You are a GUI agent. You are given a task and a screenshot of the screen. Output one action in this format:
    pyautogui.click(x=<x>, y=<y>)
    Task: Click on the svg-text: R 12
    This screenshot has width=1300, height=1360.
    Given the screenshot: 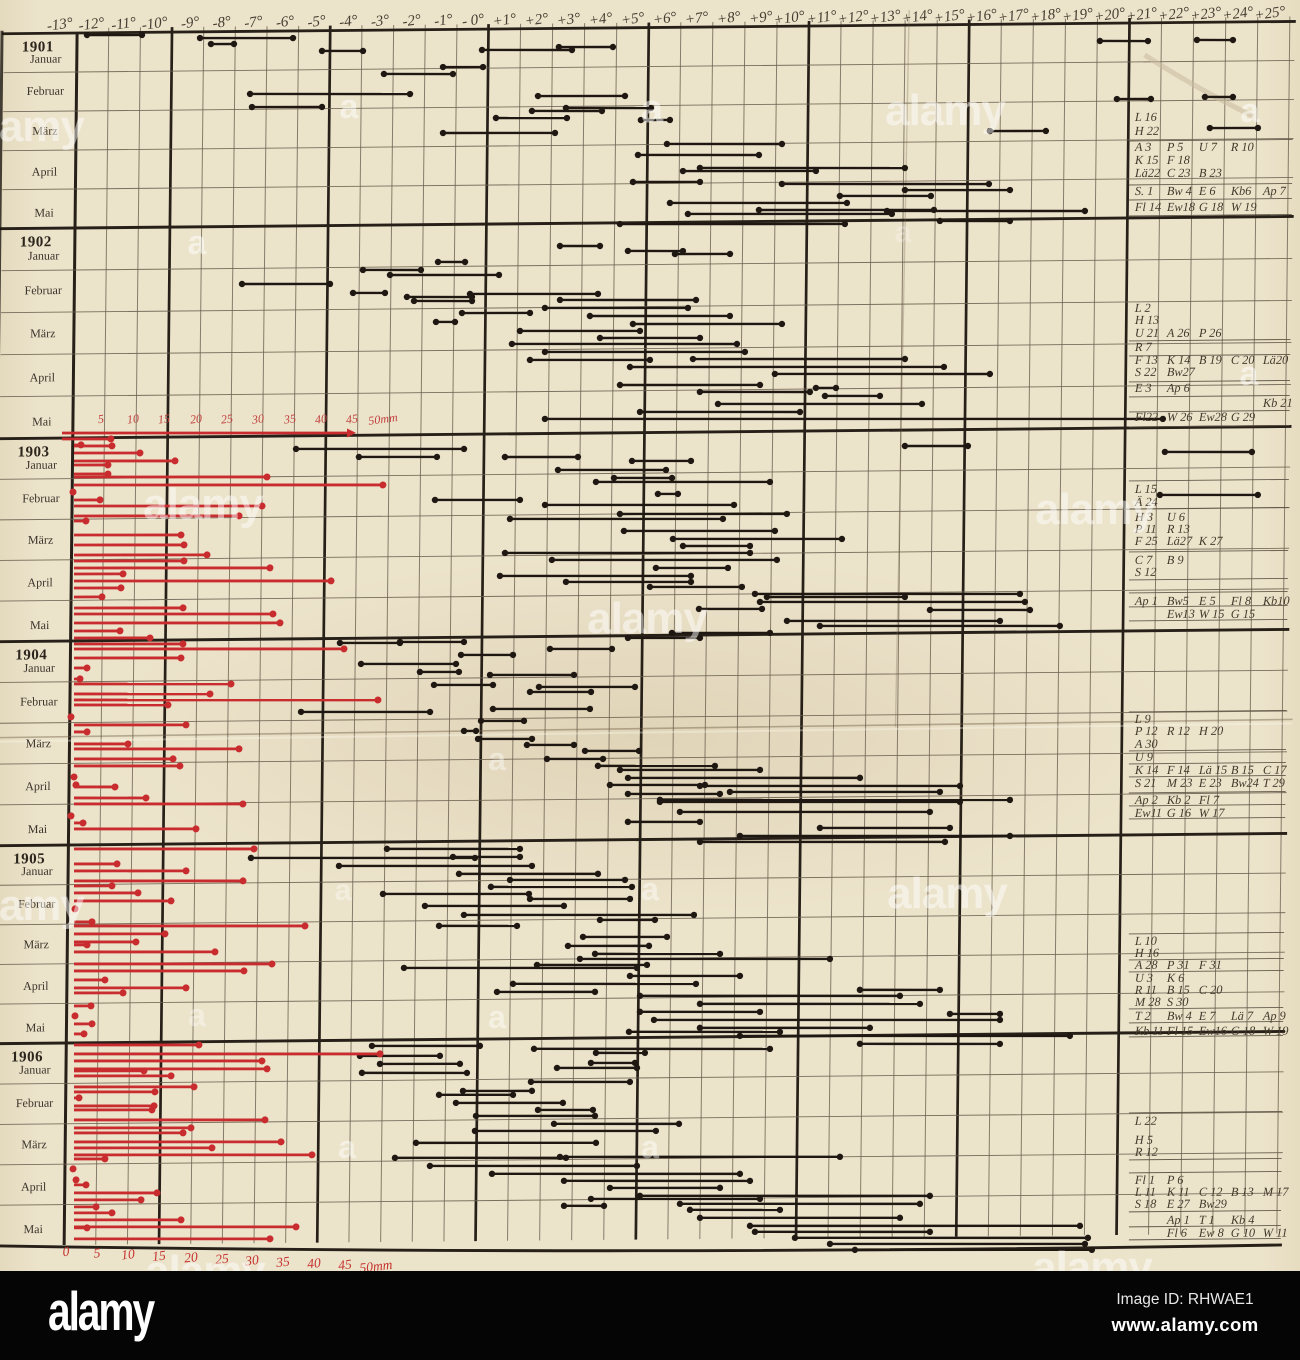 What is the action you would take?
    pyautogui.click(x=1178, y=731)
    